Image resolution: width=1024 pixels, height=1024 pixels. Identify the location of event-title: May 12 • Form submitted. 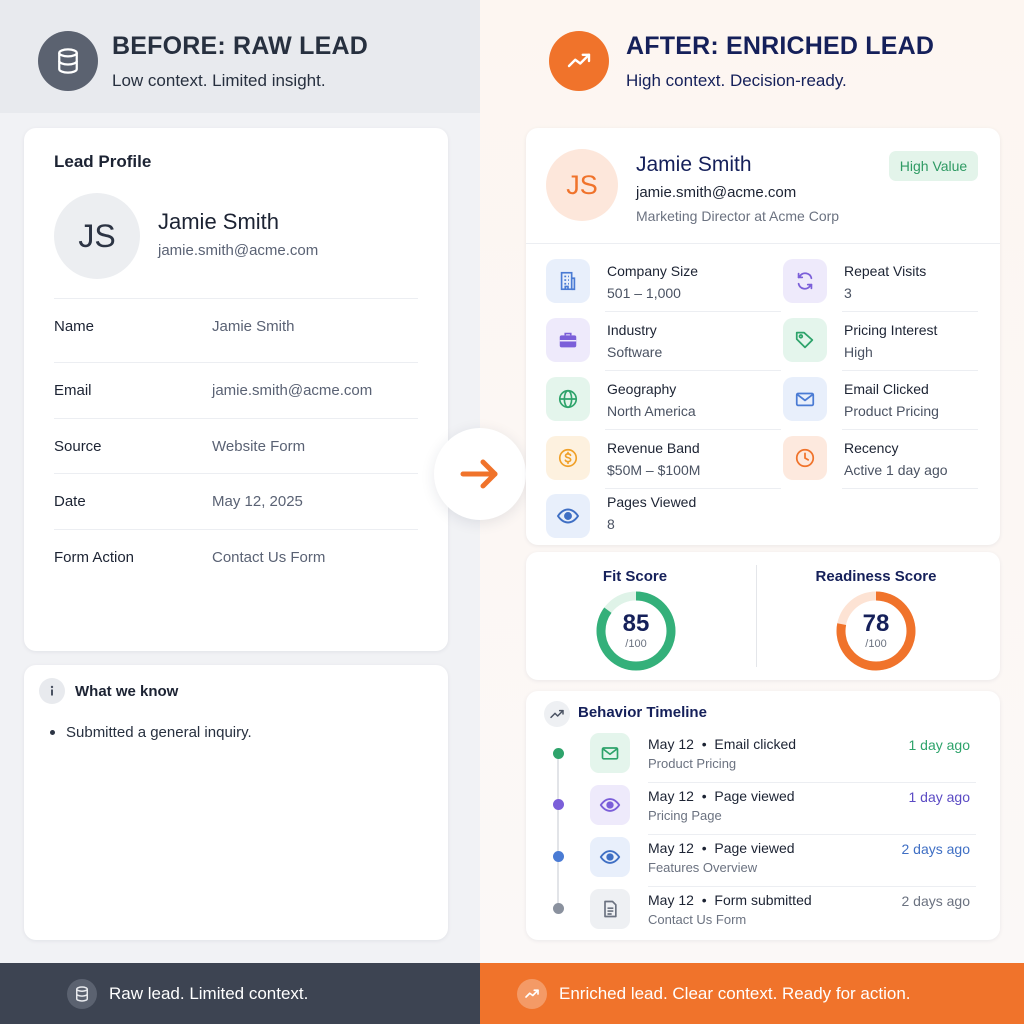
(730, 900).